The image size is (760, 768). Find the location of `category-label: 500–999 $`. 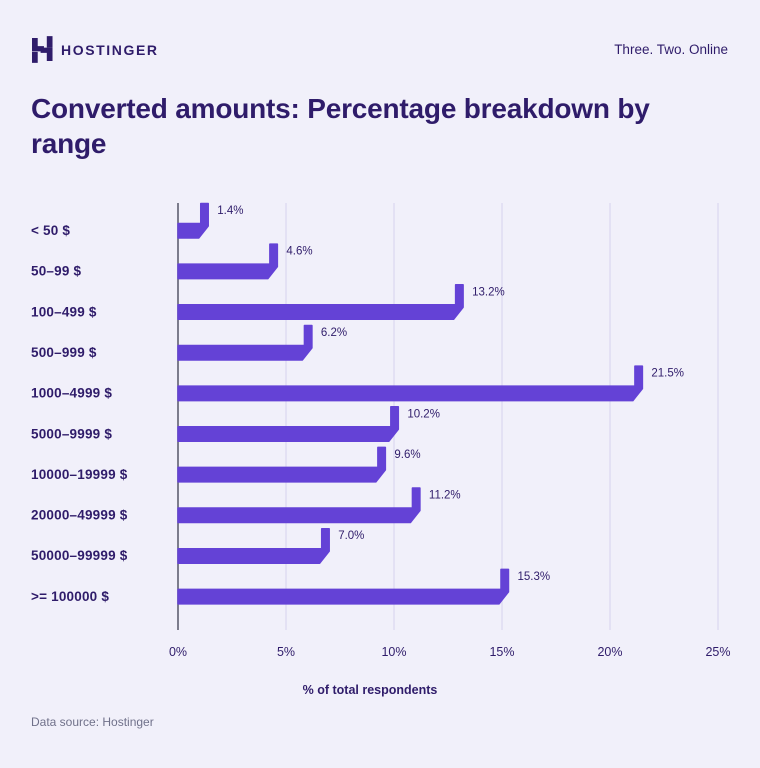

category-label: 500–999 $ is located at coordinates (64, 352).